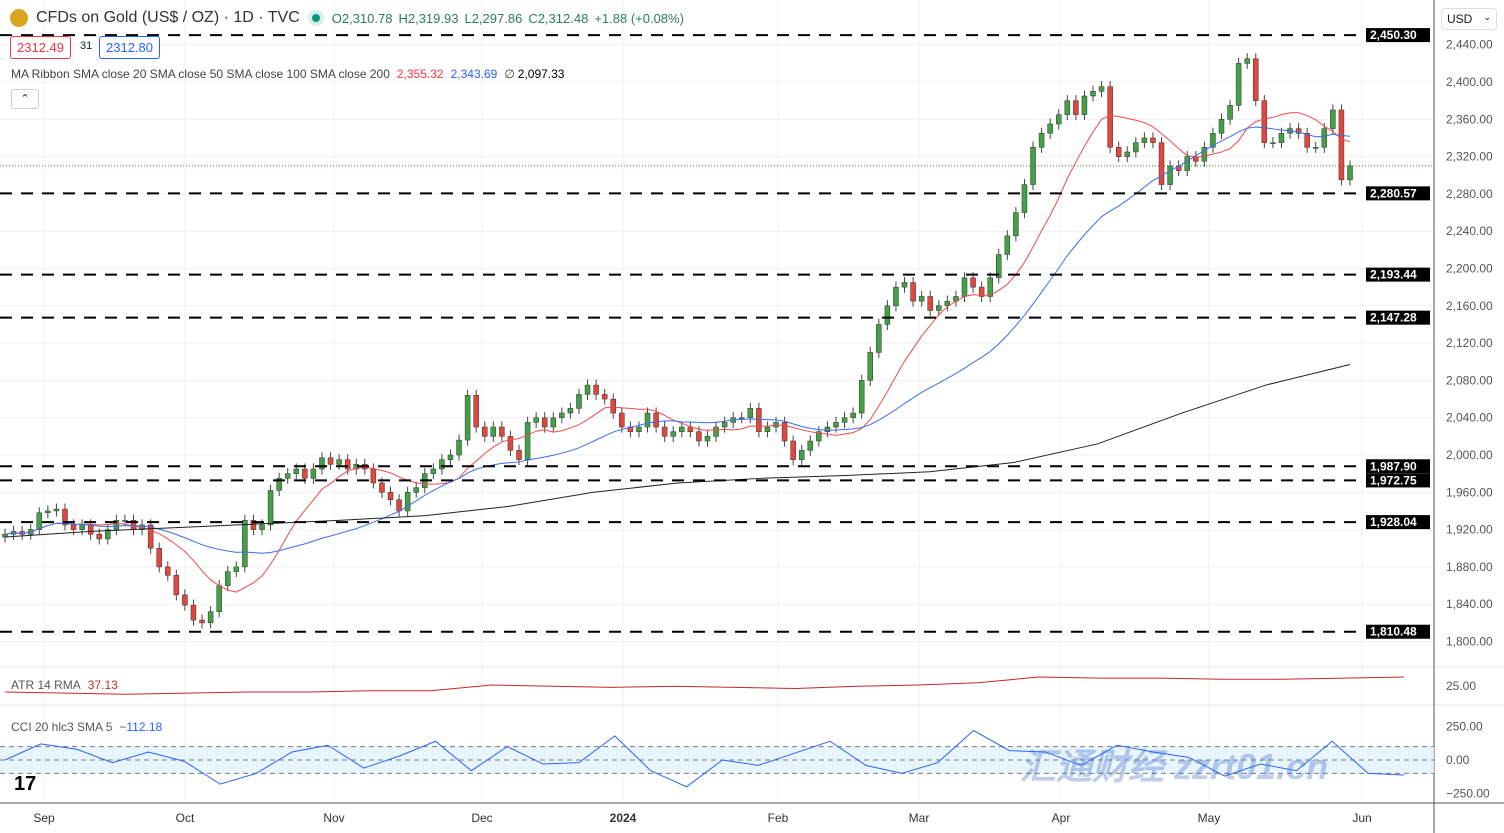 The width and height of the screenshot is (1504, 833). I want to click on collapse-legend-button: ⌃, so click(25, 99).